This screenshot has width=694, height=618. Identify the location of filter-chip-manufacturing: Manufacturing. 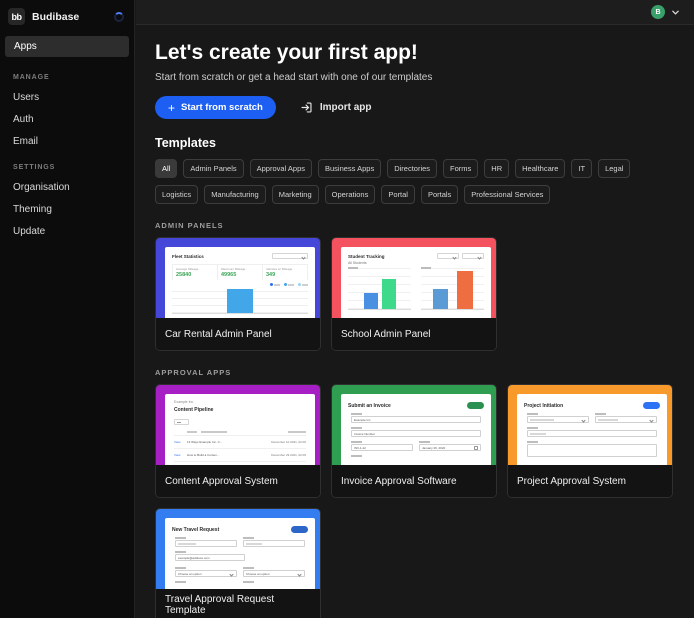
(235, 194).